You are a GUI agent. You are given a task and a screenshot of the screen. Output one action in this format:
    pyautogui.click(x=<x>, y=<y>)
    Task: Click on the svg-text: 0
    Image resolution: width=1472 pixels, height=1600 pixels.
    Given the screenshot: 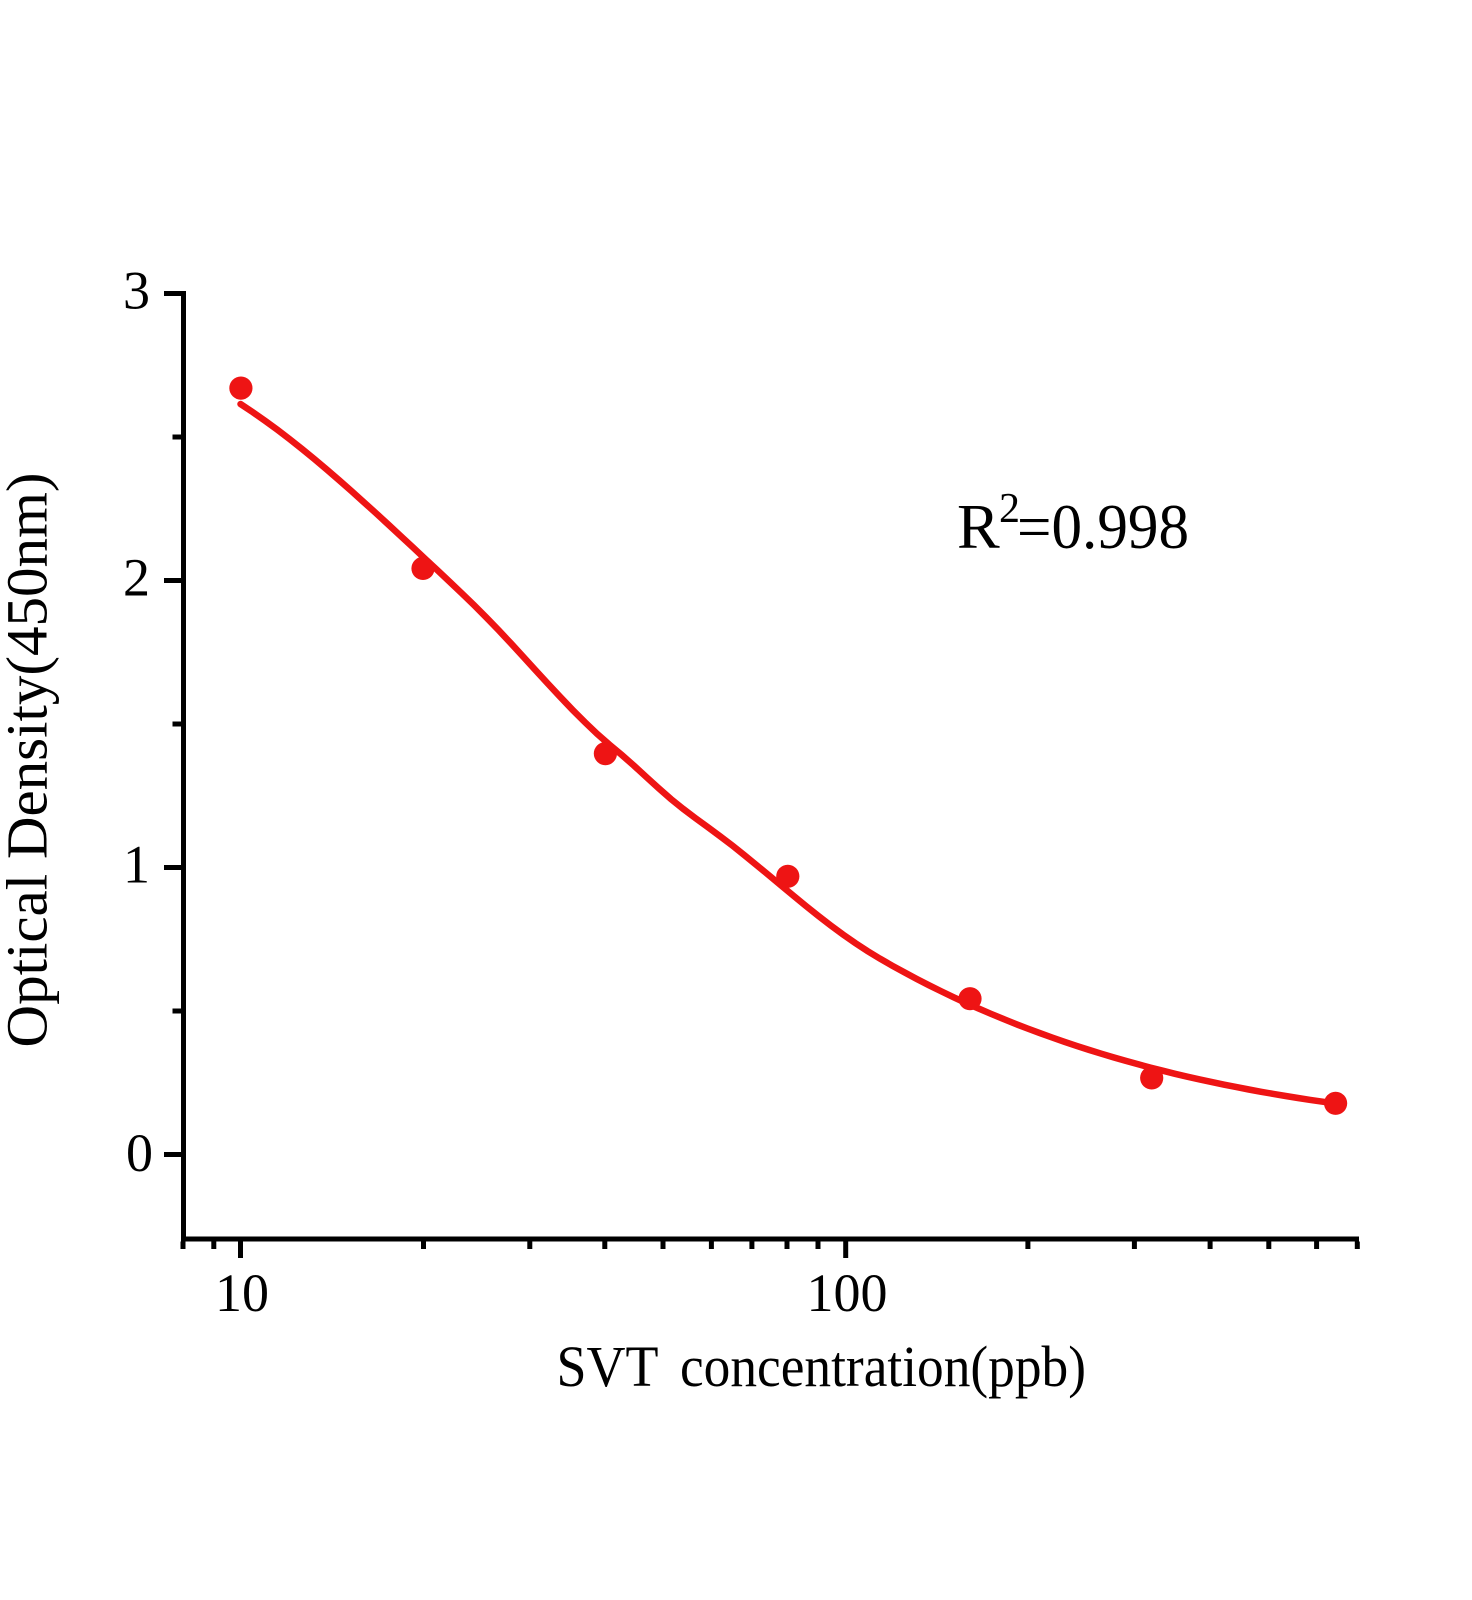 What is the action you would take?
    pyautogui.click(x=139, y=1153)
    